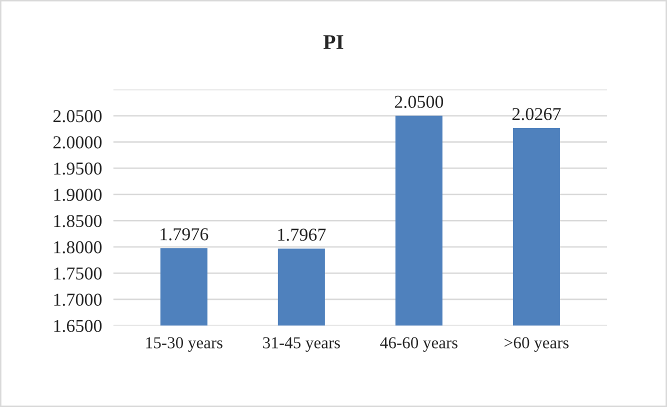  What do you see at coordinates (536, 344) in the screenshot?
I see `x-tick-label: >60 years` at bounding box center [536, 344].